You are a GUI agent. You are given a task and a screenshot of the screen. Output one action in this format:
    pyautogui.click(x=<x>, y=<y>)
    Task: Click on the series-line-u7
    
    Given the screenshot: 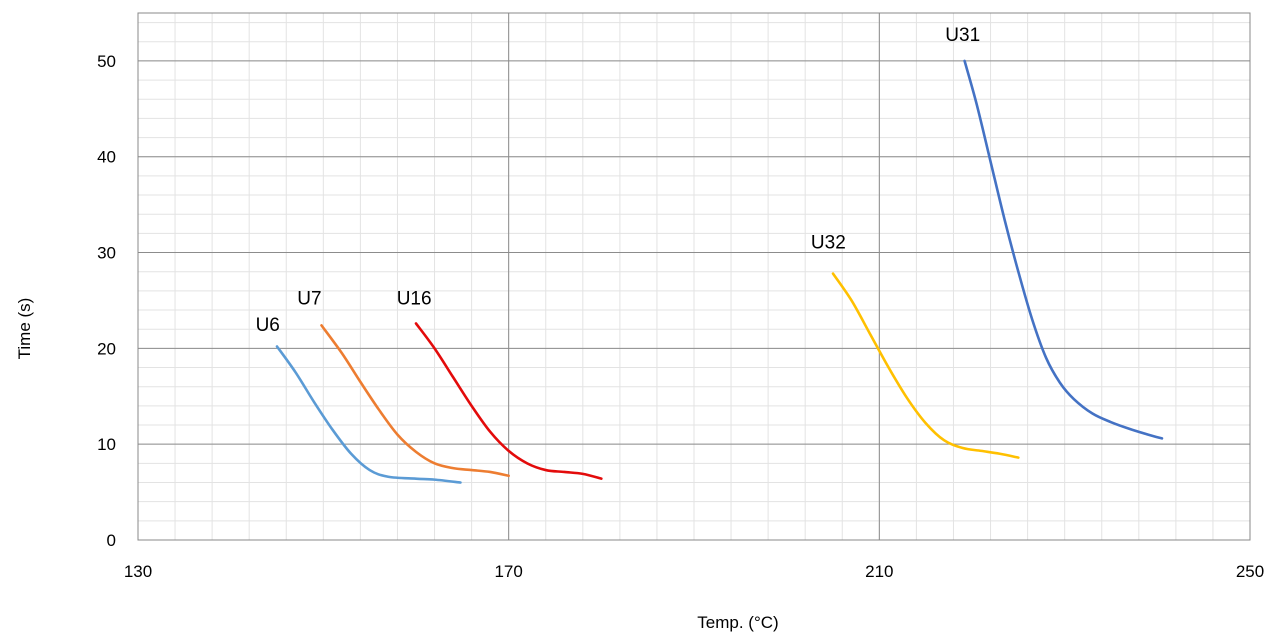 What is the action you would take?
    pyautogui.click(x=415, y=401)
    